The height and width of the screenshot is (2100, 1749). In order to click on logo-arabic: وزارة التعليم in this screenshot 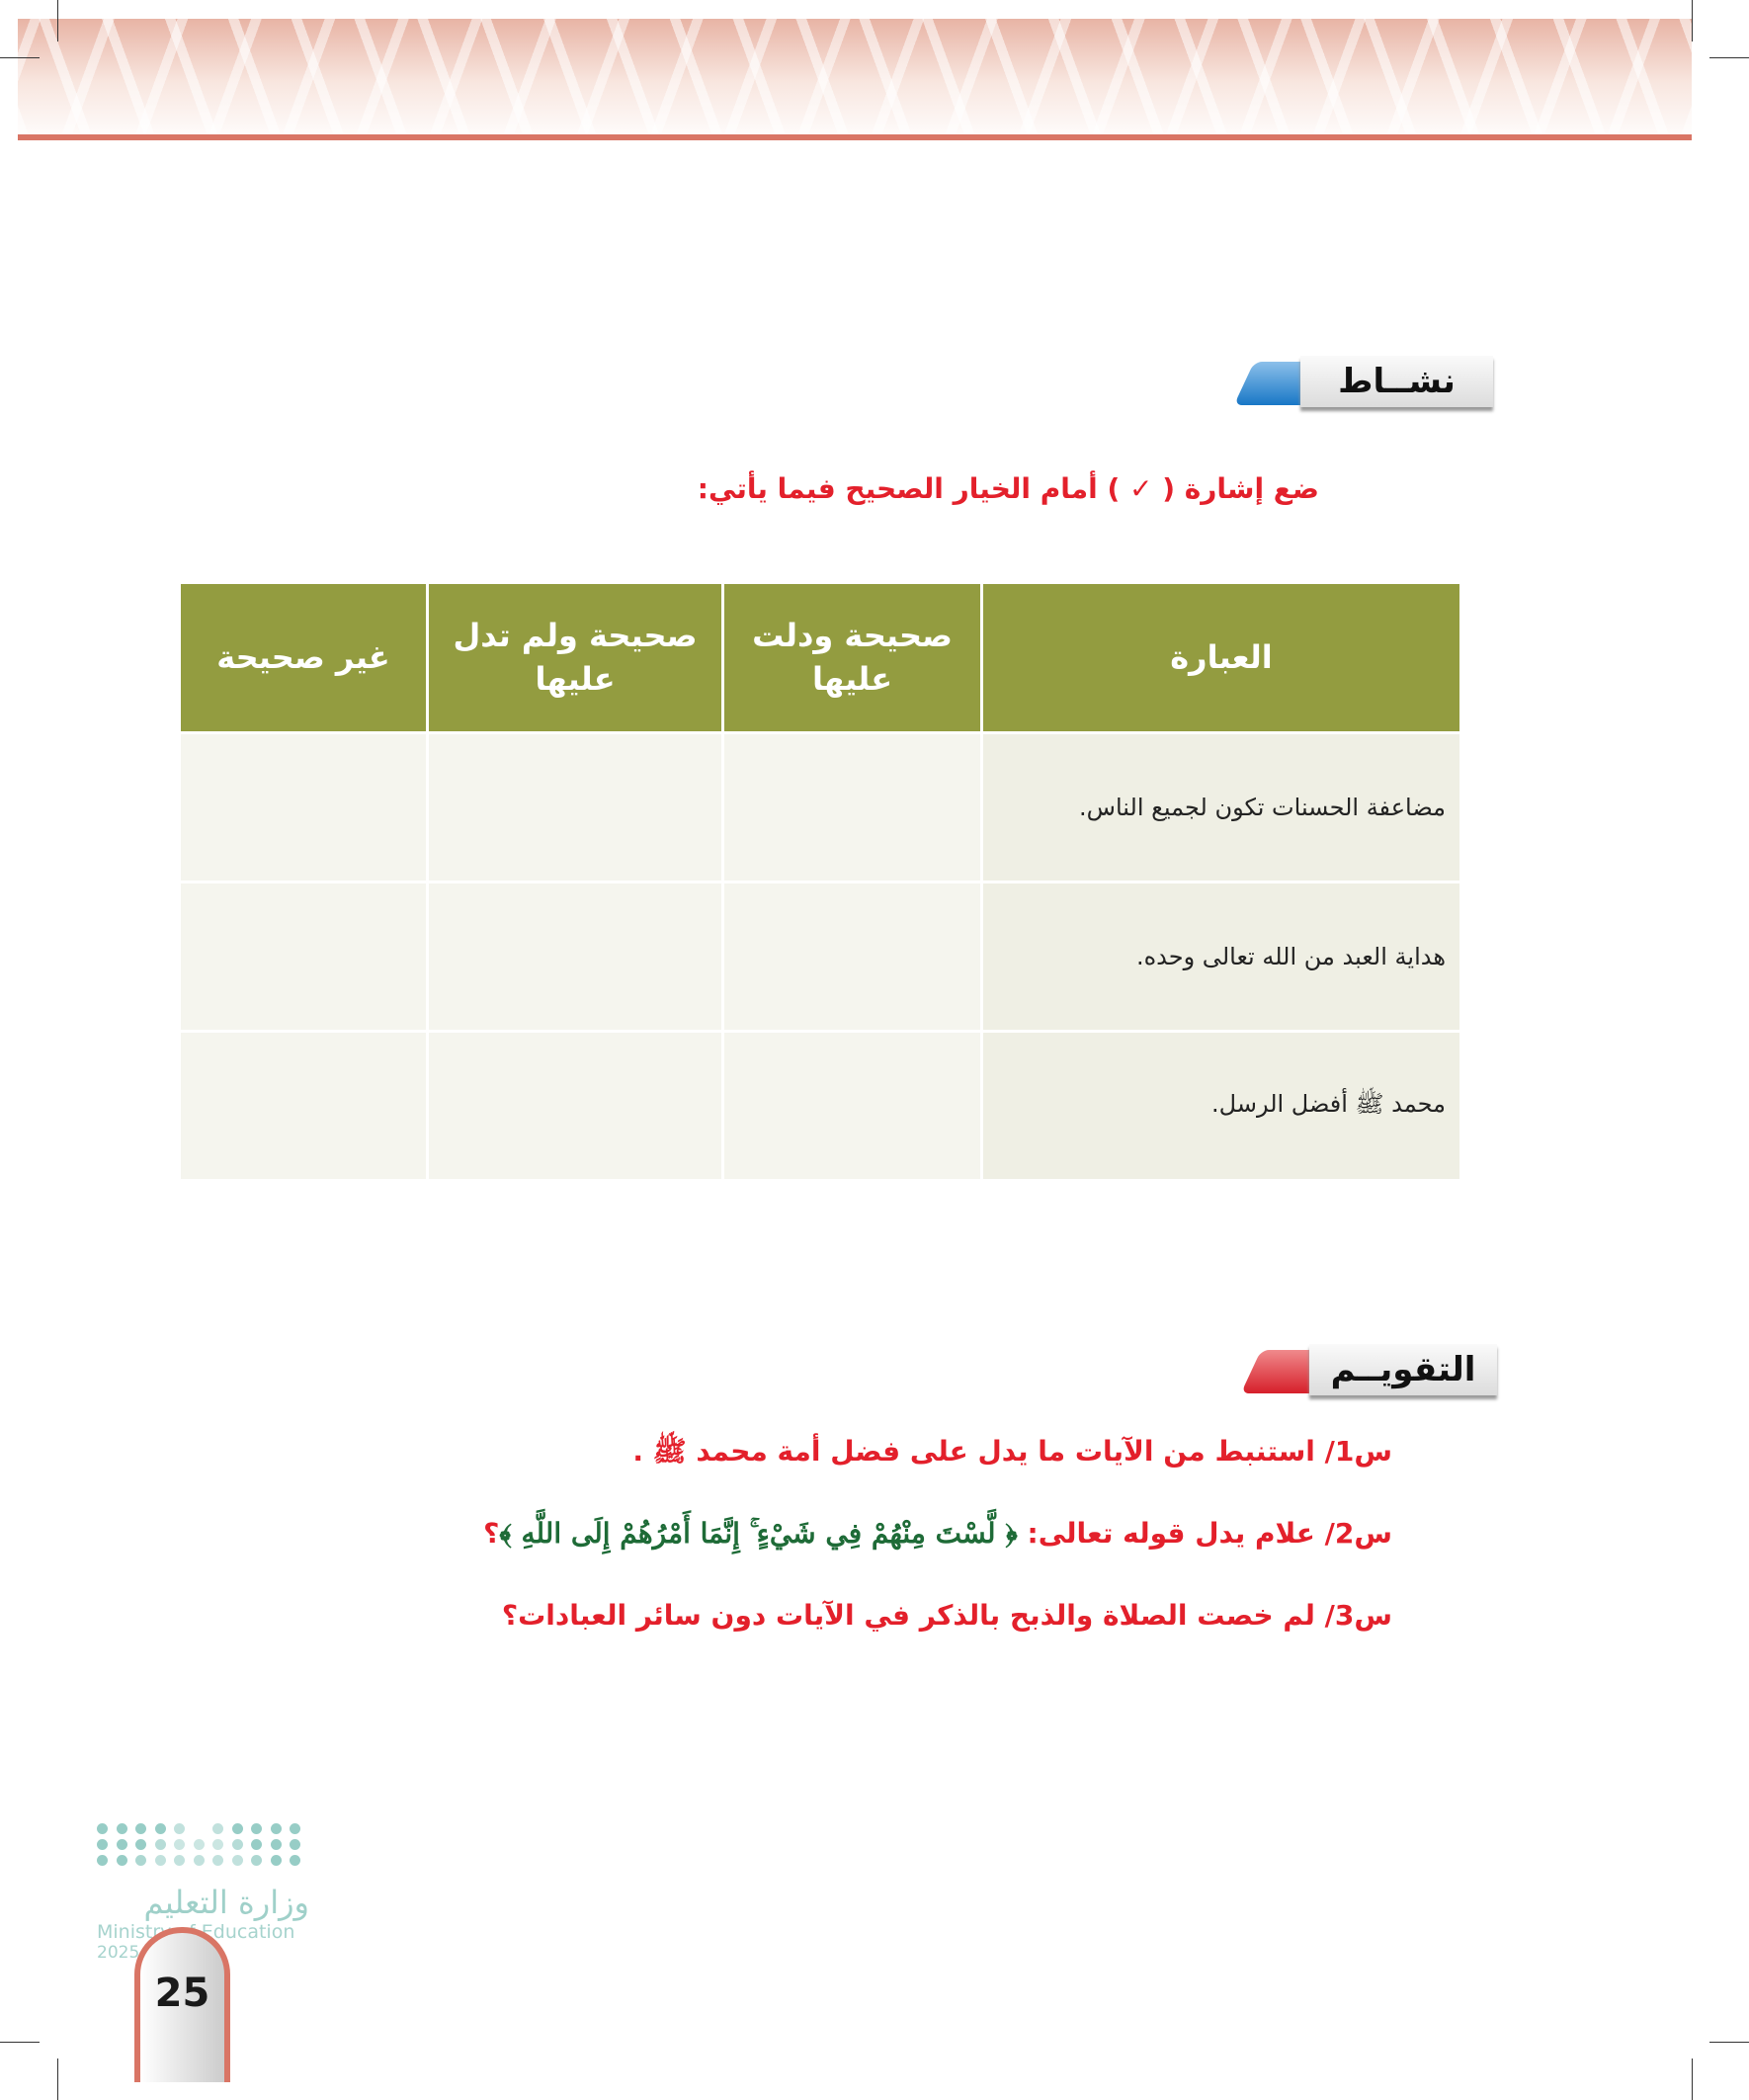, I will do `click(226, 1902)`.